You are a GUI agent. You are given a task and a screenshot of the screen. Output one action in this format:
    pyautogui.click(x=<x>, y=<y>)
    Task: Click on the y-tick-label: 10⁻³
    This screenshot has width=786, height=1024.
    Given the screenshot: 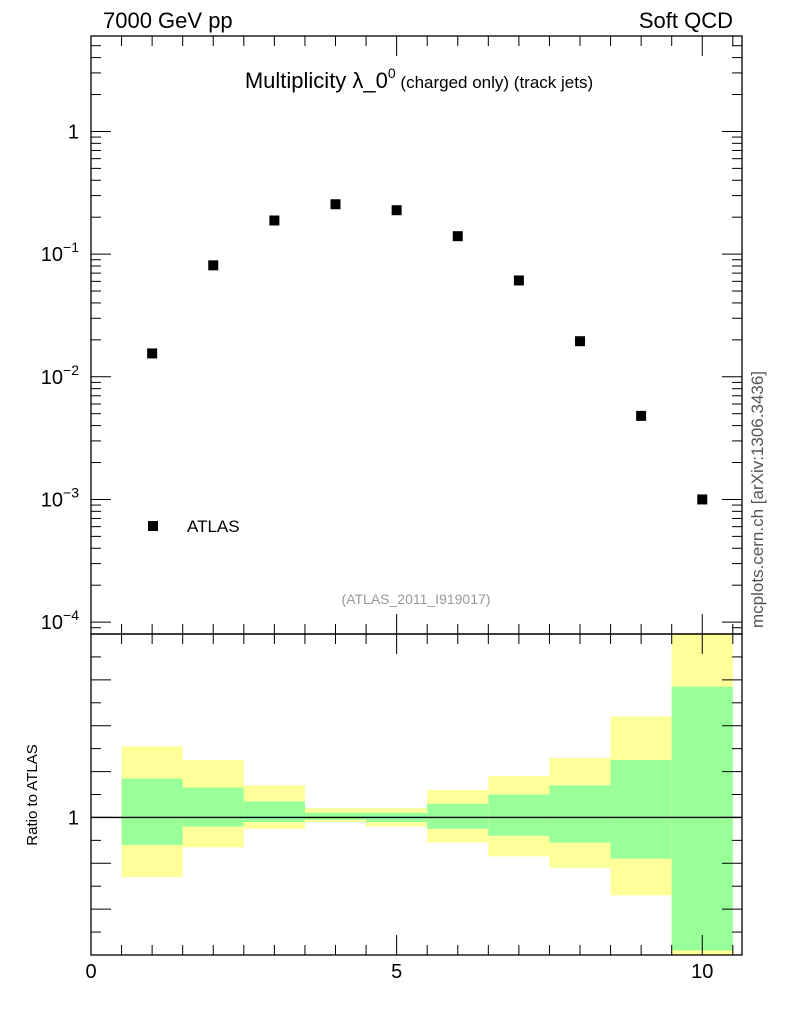 What is the action you would take?
    pyautogui.click(x=60, y=497)
    